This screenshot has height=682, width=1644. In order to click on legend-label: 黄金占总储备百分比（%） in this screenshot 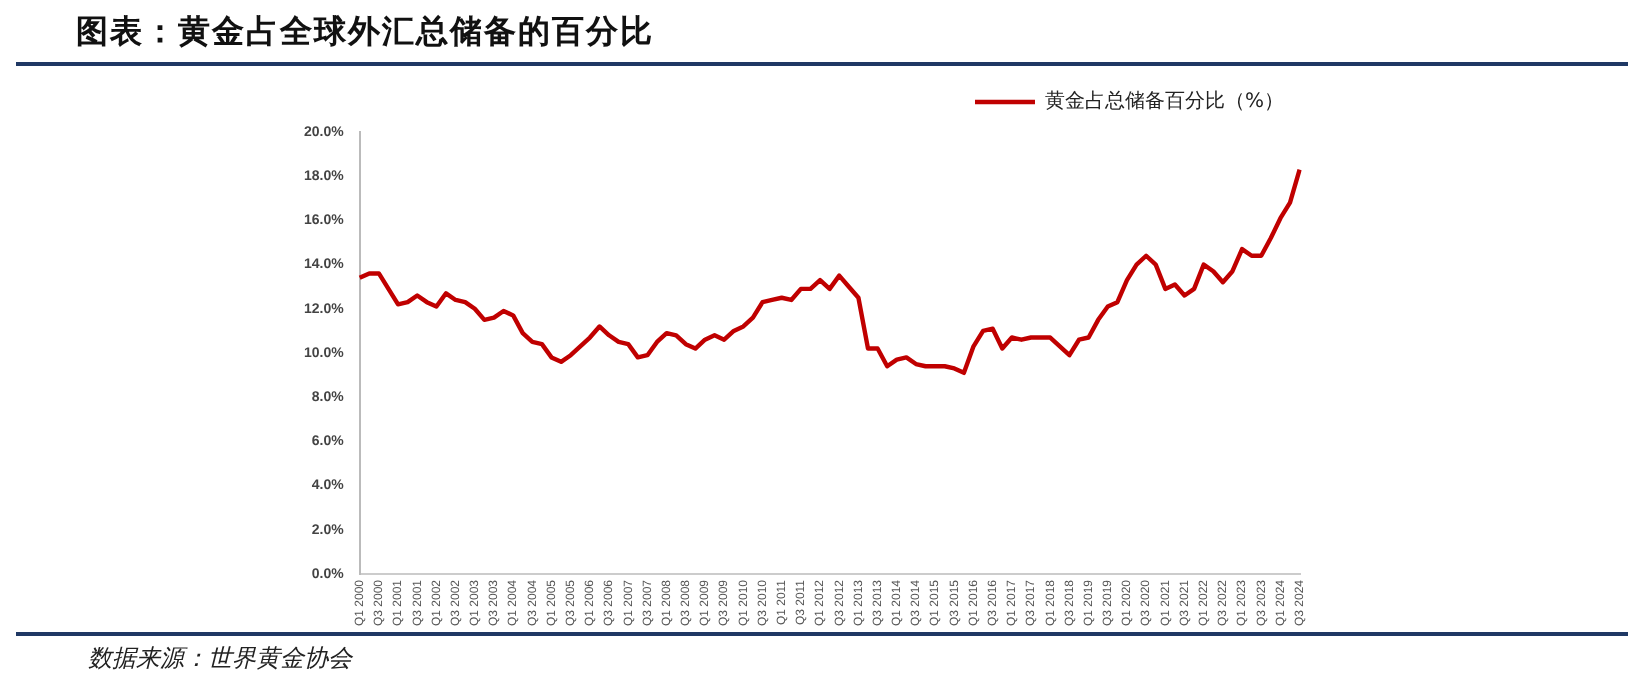, I will do `click(1165, 101)`.